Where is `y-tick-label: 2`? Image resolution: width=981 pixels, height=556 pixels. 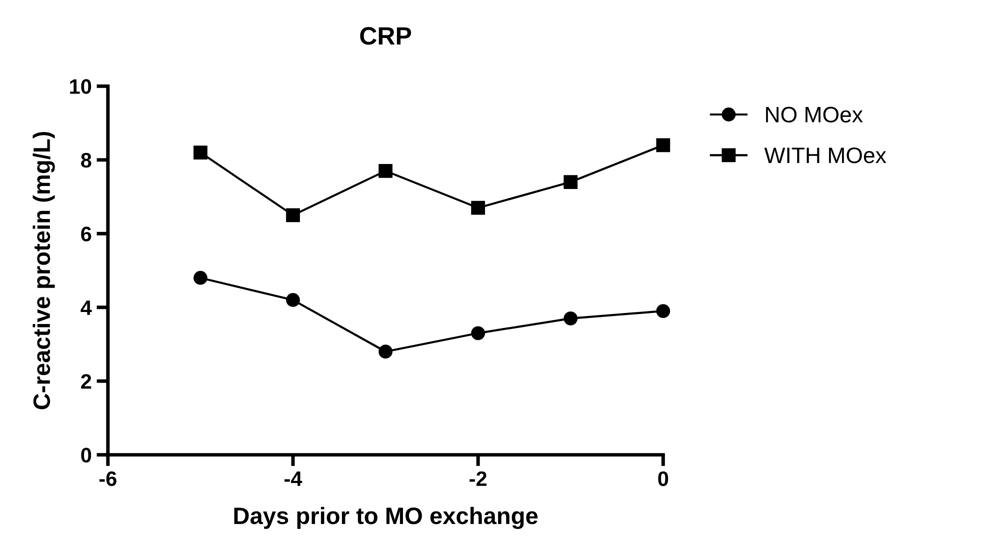
y-tick-label: 2 is located at coordinates (86, 381).